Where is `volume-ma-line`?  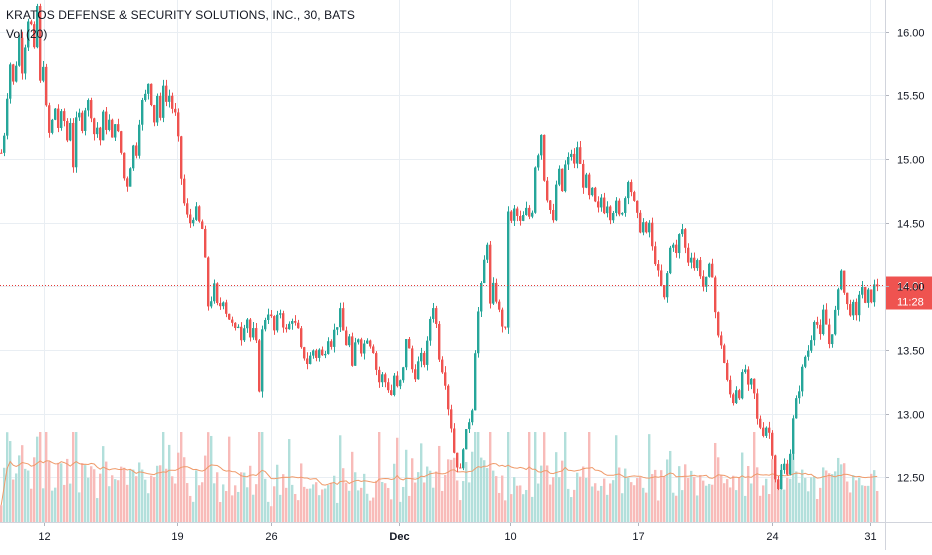
volume-ma-line is located at coordinates (439, 483).